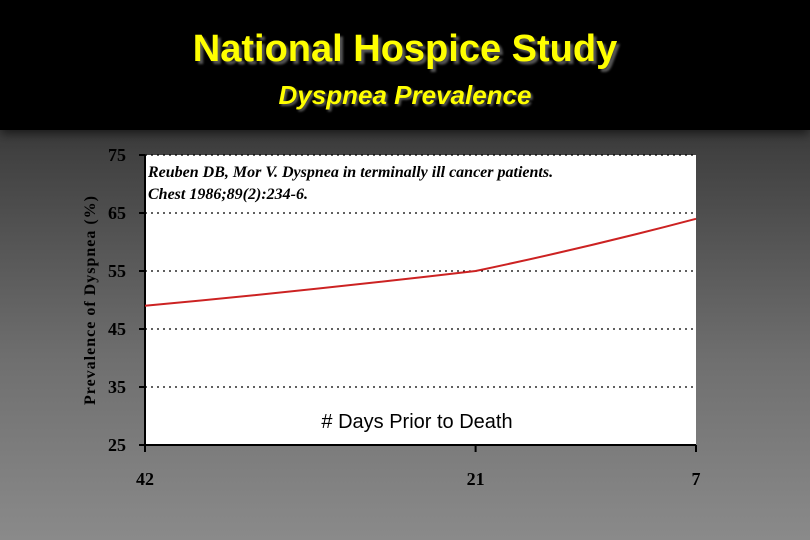  I want to click on citation-line-2: Chest 1986;89(2):234-6., so click(228, 194).